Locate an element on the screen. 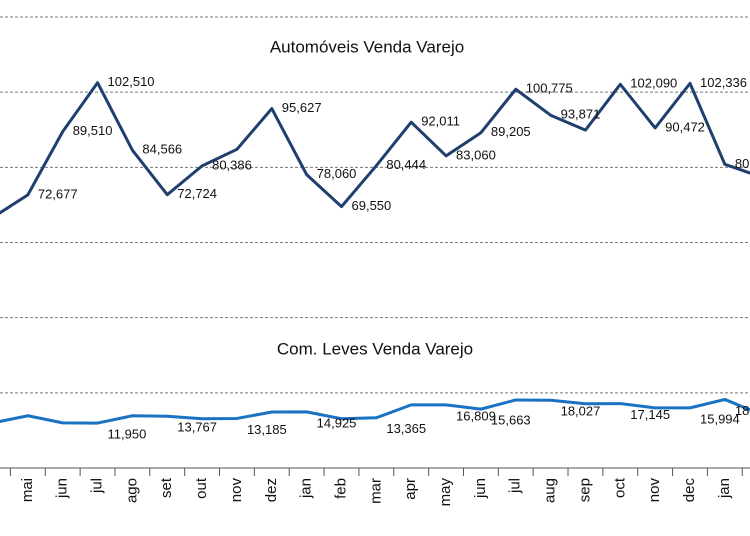 The width and height of the screenshot is (750, 536). data-label: 100,775 is located at coordinates (549, 88).